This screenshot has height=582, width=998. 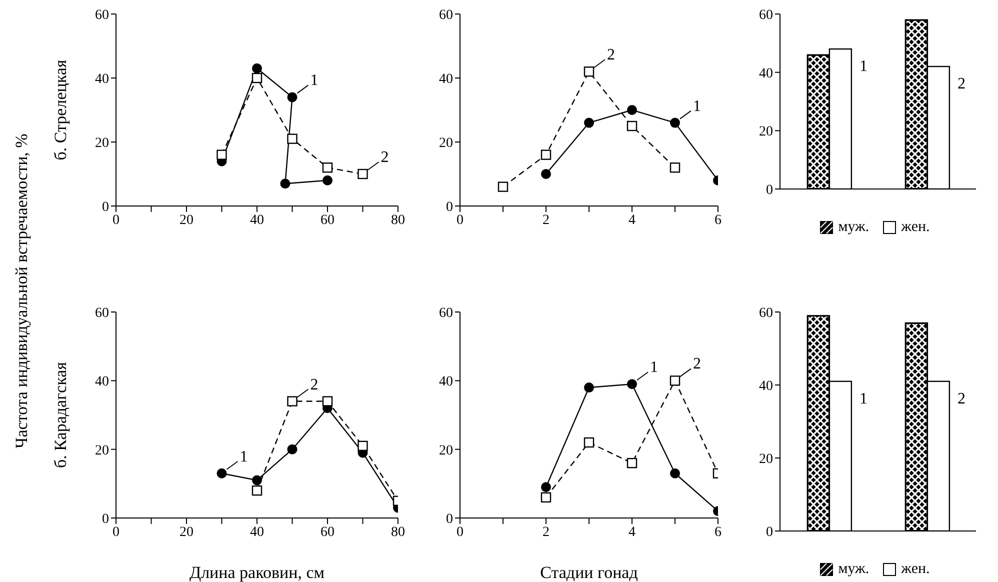 What do you see at coordinates (589, 572) in the screenshot?
I see `x-axis-title: Стадии гонад` at bounding box center [589, 572].